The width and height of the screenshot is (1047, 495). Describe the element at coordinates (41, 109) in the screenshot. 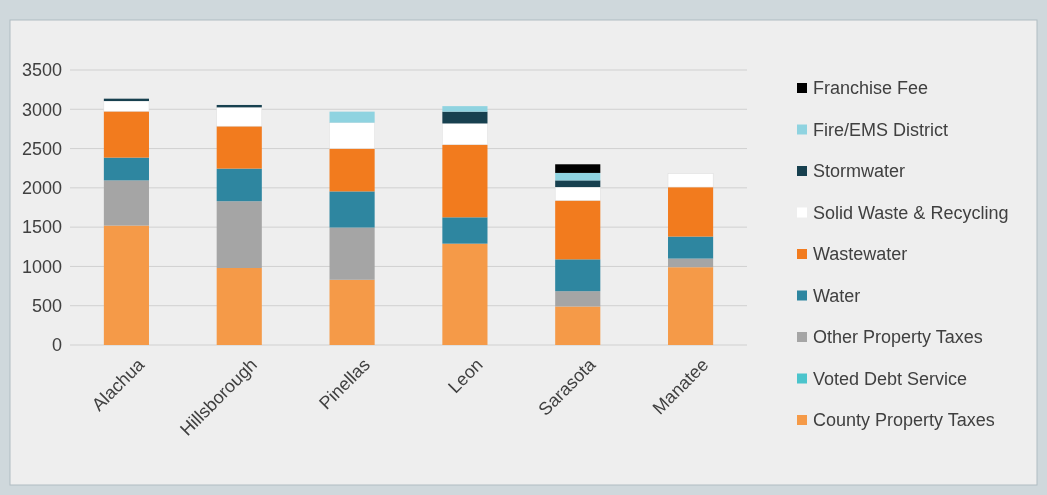

I see `y-tick-label: 3000` at that location.